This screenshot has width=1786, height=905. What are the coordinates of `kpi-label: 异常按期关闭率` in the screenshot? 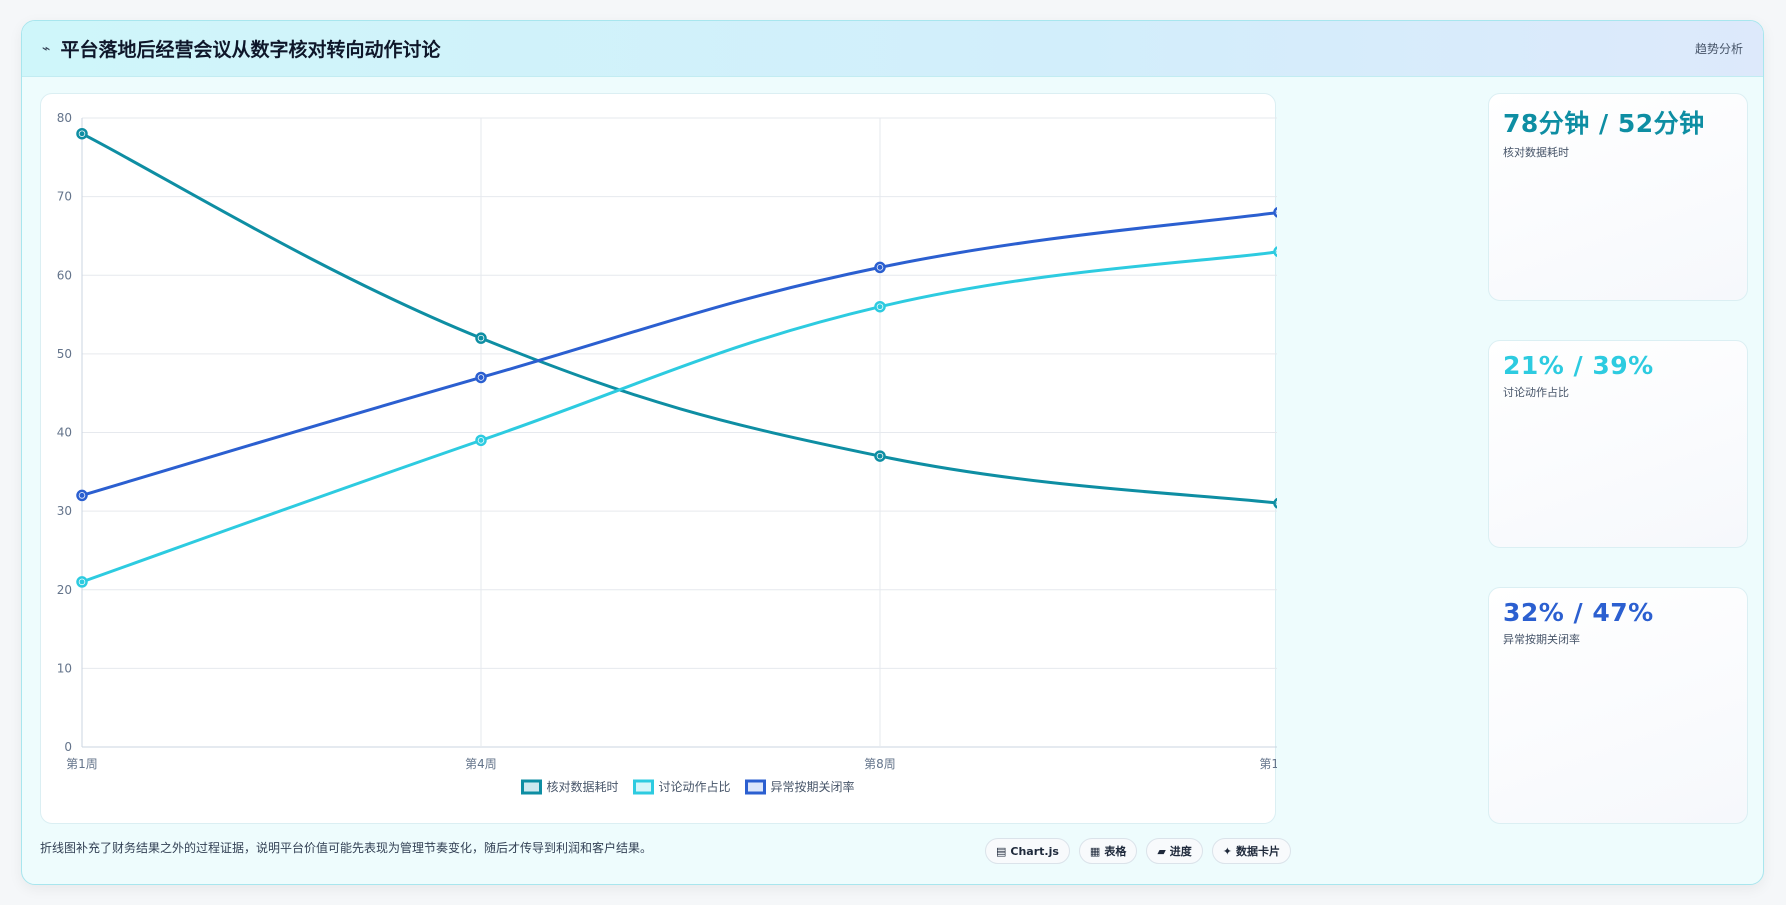 It's located at (1541, 639).